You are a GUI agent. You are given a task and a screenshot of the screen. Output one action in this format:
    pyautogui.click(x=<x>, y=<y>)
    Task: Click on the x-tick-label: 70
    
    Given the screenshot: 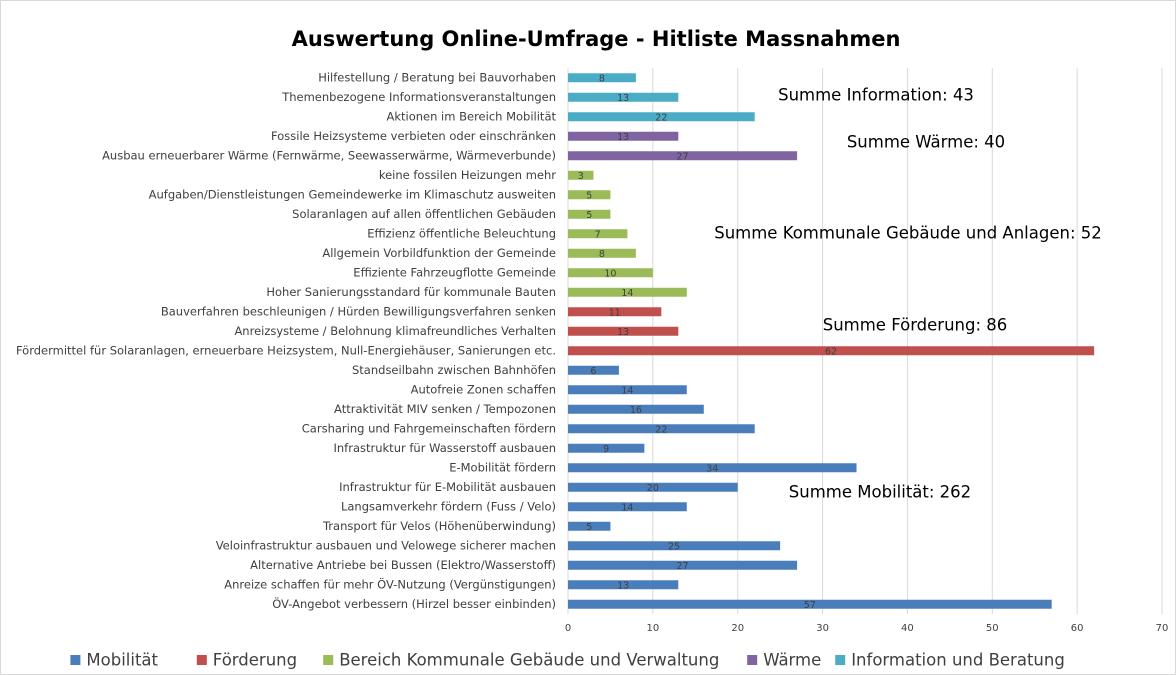 What is the action you would take?
    pyautogui.click(x=1162, y=628)
    